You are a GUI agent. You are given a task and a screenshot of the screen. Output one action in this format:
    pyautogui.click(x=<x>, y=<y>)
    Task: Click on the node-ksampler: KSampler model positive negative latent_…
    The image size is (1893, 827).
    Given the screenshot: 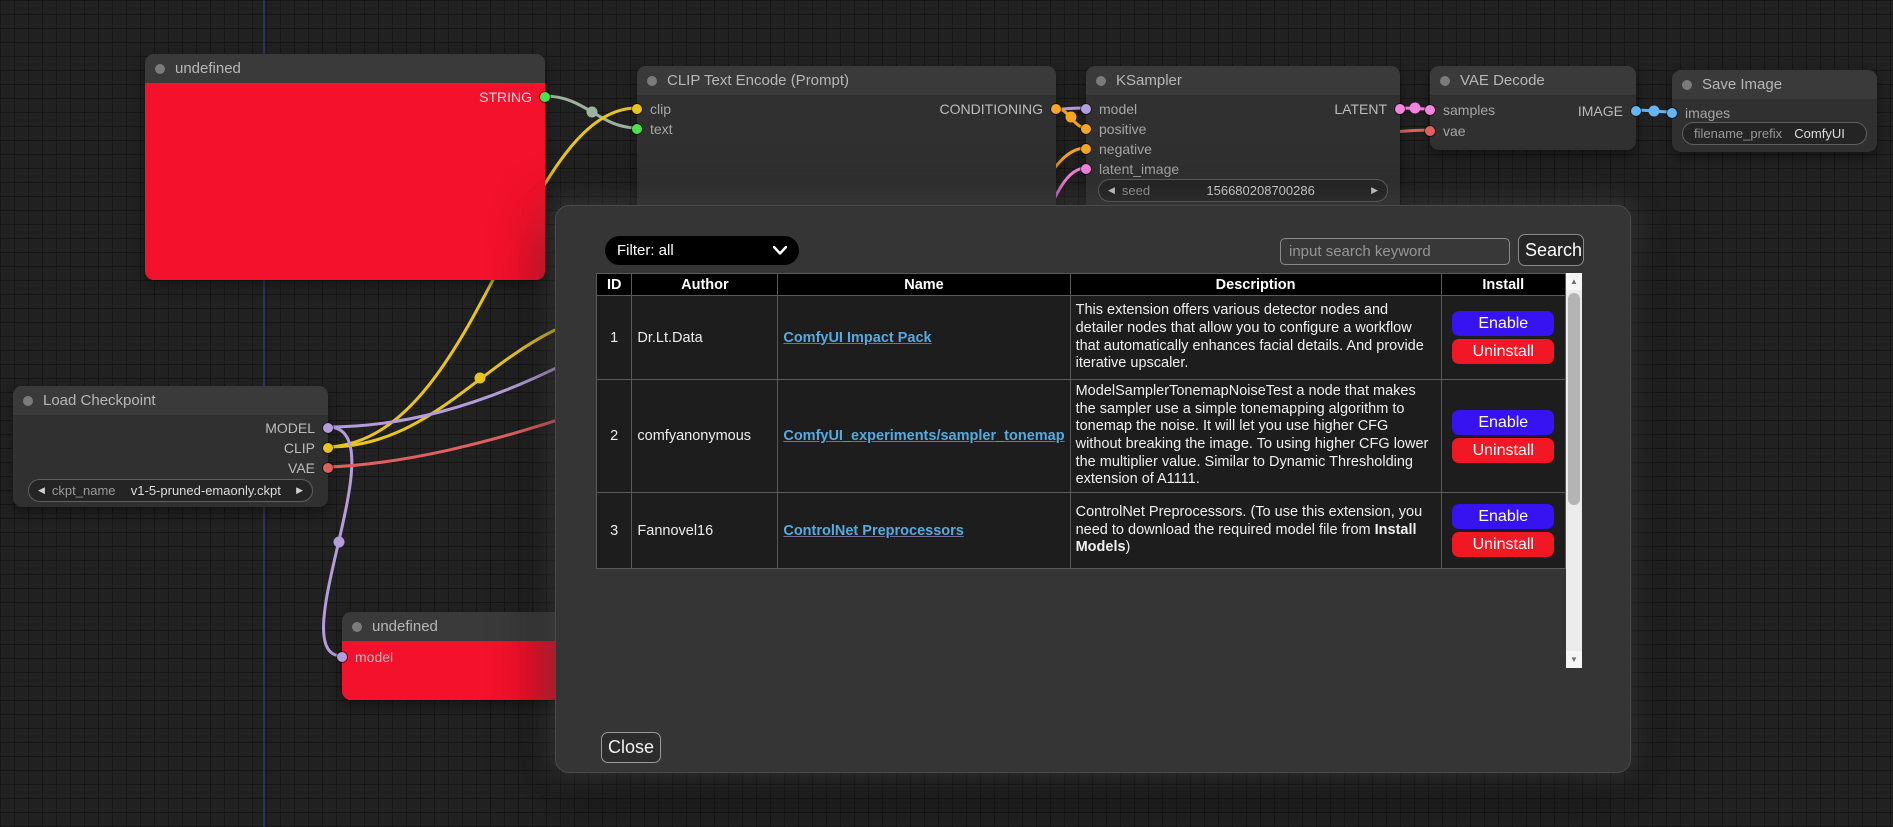 What is the action you would take?
    pyautogui.click(x=1243, y=139)
    